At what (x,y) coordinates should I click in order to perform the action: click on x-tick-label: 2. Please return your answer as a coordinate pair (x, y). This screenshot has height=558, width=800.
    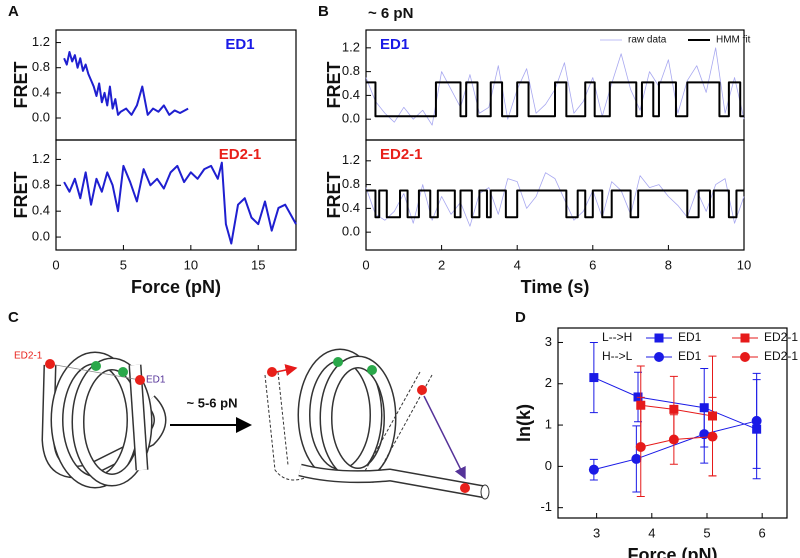
    Looking at the image, I should click on (441, 264).